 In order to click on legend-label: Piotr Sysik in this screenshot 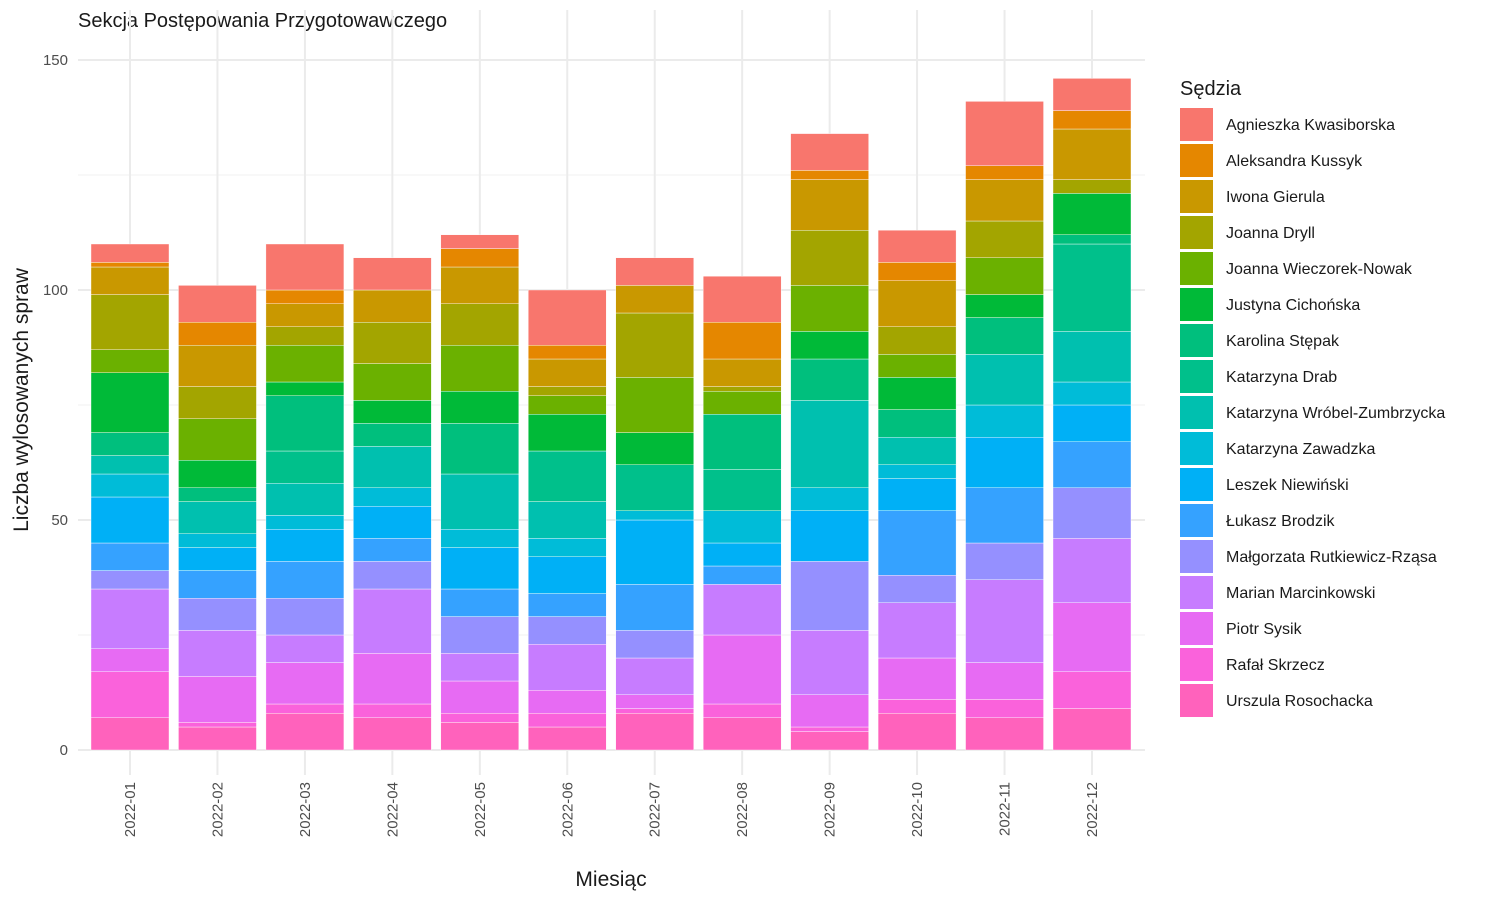, I will do `click(1264, 629)`.